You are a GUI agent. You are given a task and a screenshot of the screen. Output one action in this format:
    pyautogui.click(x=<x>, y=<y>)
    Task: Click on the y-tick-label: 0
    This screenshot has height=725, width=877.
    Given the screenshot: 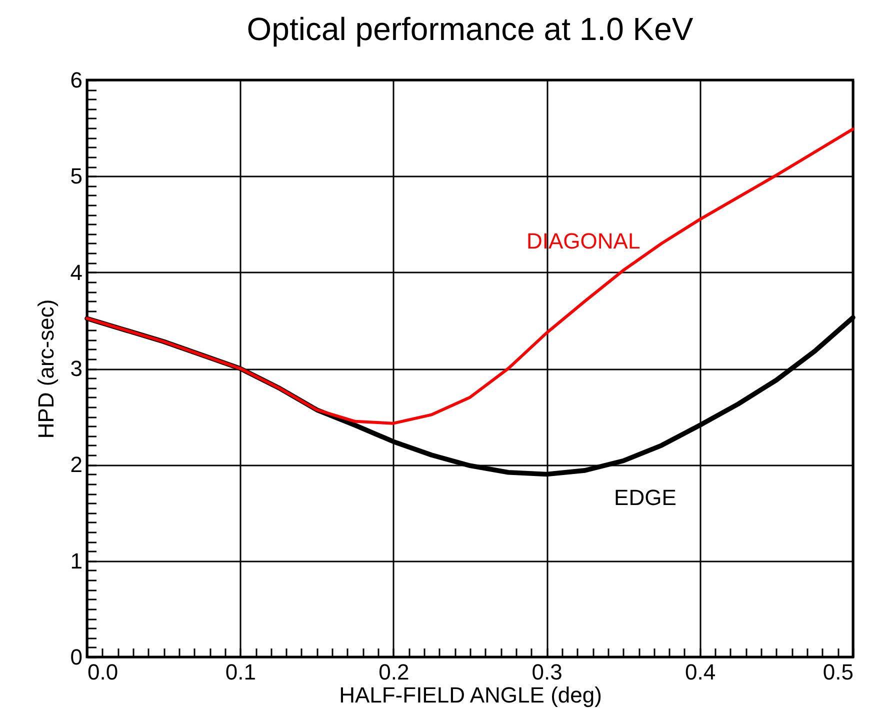 What is the action you would take?
    pyautogui.click(x=76, y=657)
    